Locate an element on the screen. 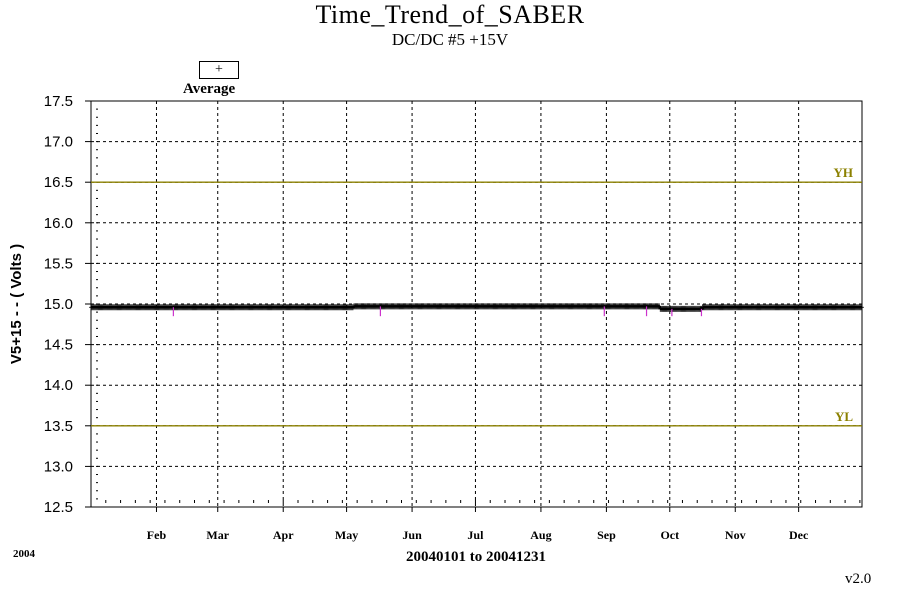 This screenshot has height=590, width=900. chart-subtitle: DC/DC #5 +15V is located at coordinates (450, 39).